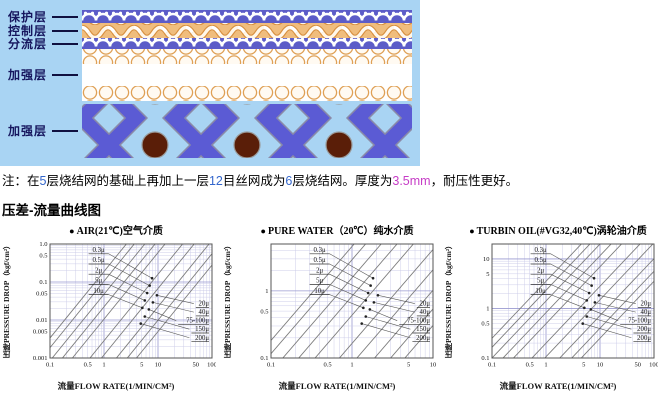 The height and width of the screenshot is (415, 664). What do you see at coordinates (41, 294) in the screenshot?
I see `svg-text: 0.05` at bounding box center [41, 294].